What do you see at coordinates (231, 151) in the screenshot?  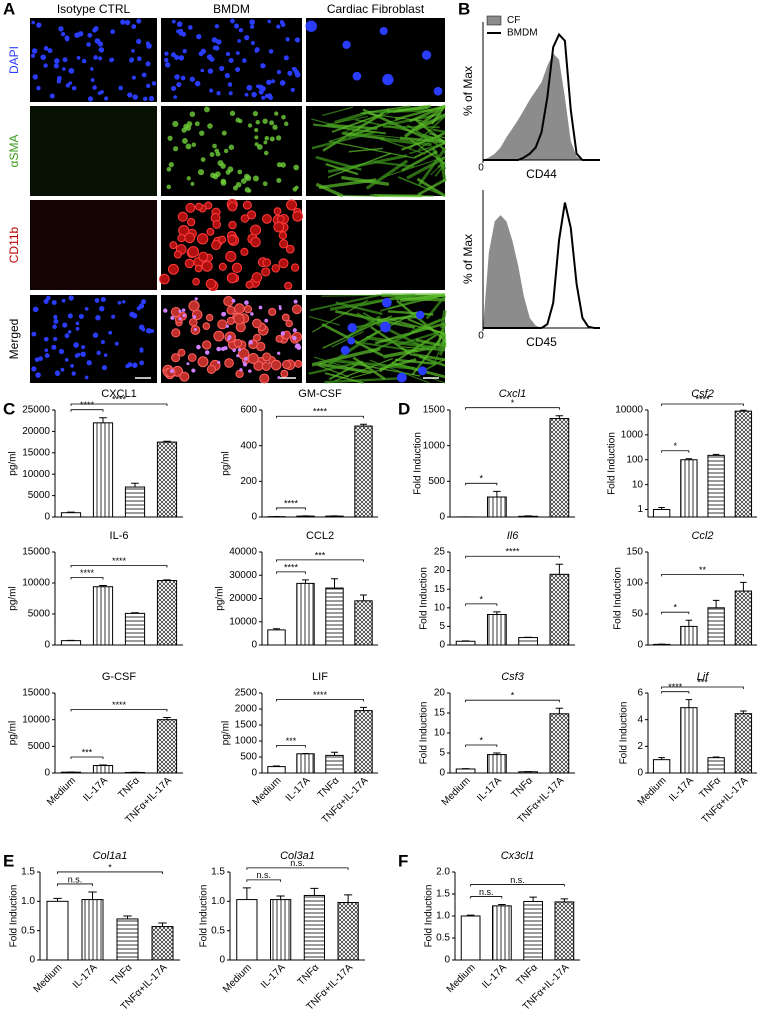 I see `micrograph` at bounding box center [231, 151].